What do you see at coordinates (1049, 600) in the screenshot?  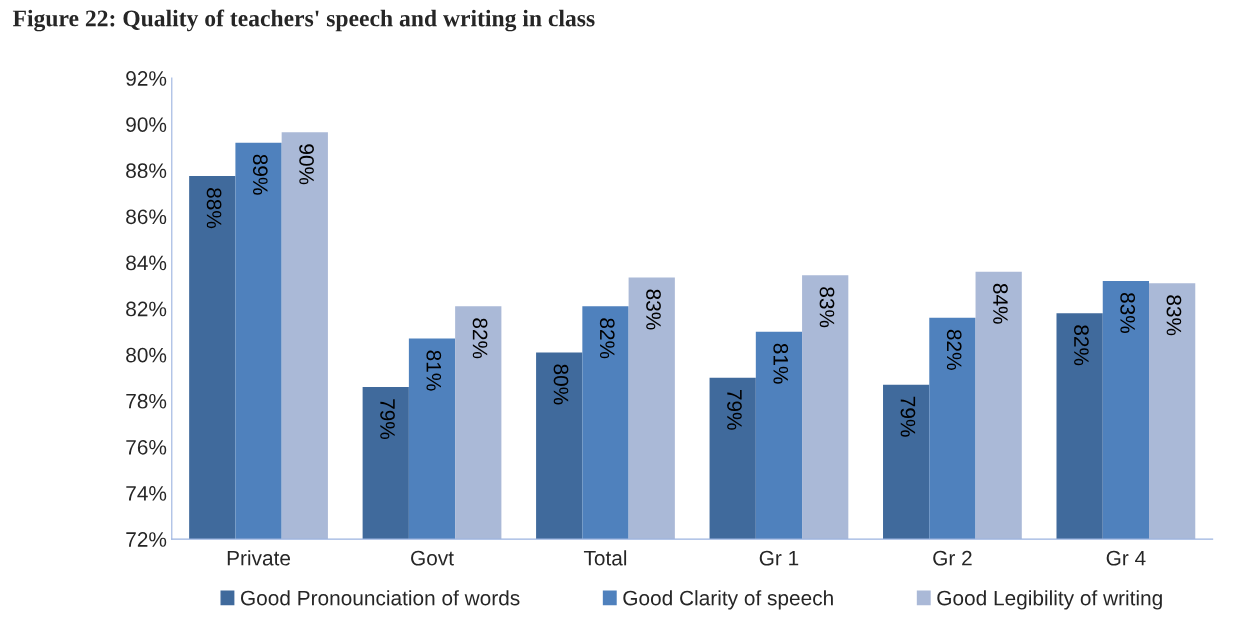 I see `legend-label: Good Legibility of writing` at bounding box center [1049, 600].